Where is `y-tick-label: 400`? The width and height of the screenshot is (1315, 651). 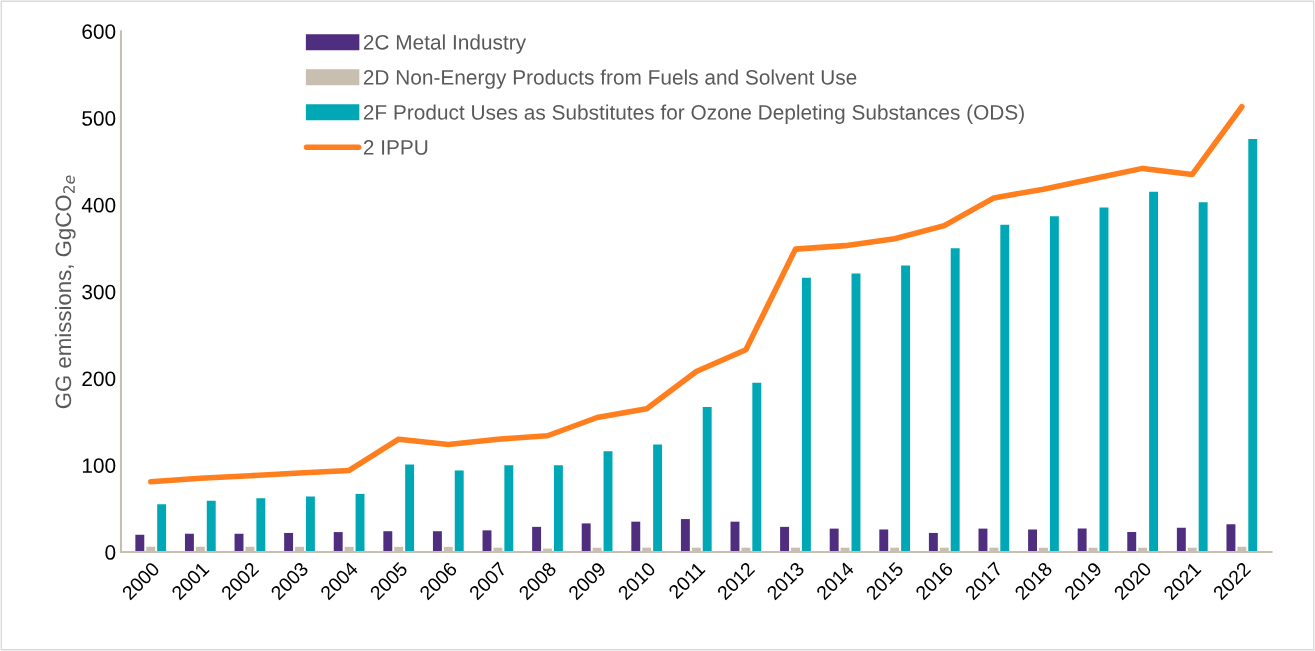 y-tick-label: 400 is located at coordinates (98, 205).